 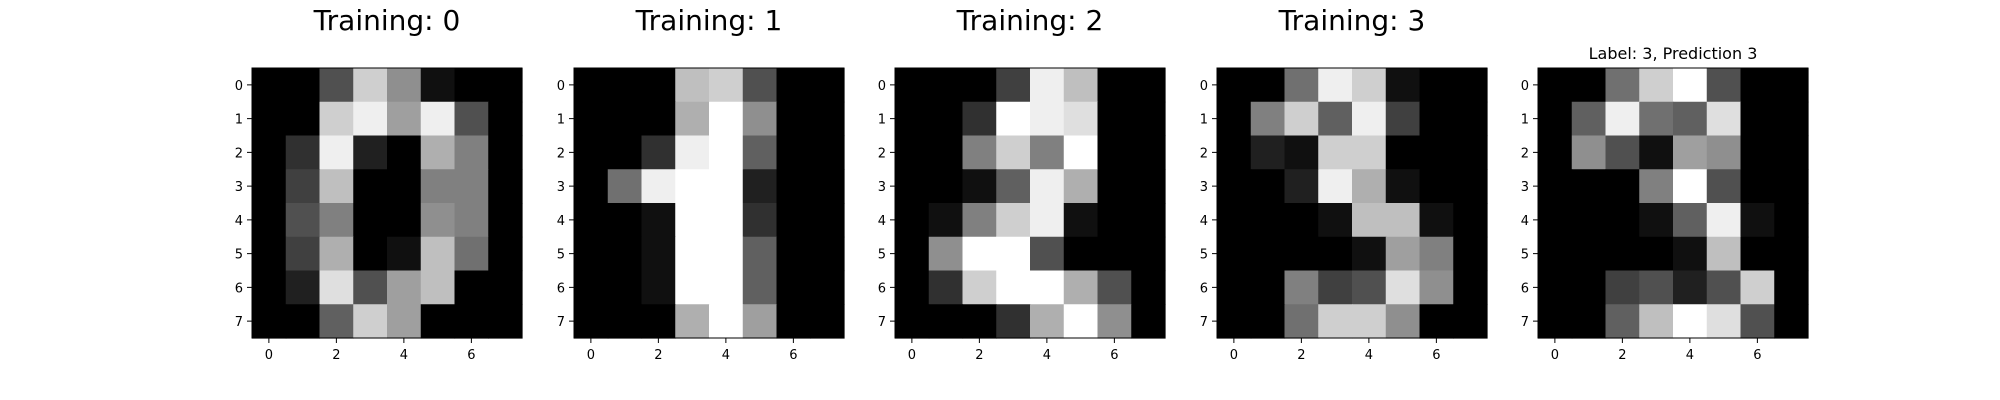 I want to click on x-tick-label: 2, so click(x=1622, y=355).